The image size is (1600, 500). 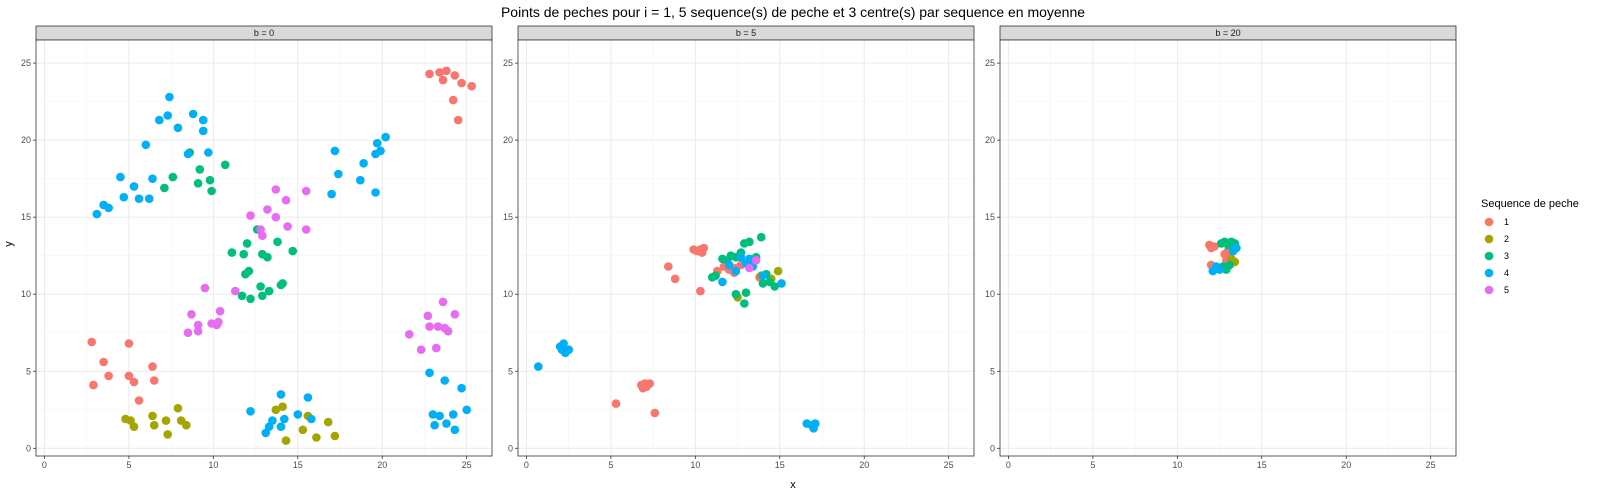 I want to click on legend-label: 1, so click(x=1506, y=222).